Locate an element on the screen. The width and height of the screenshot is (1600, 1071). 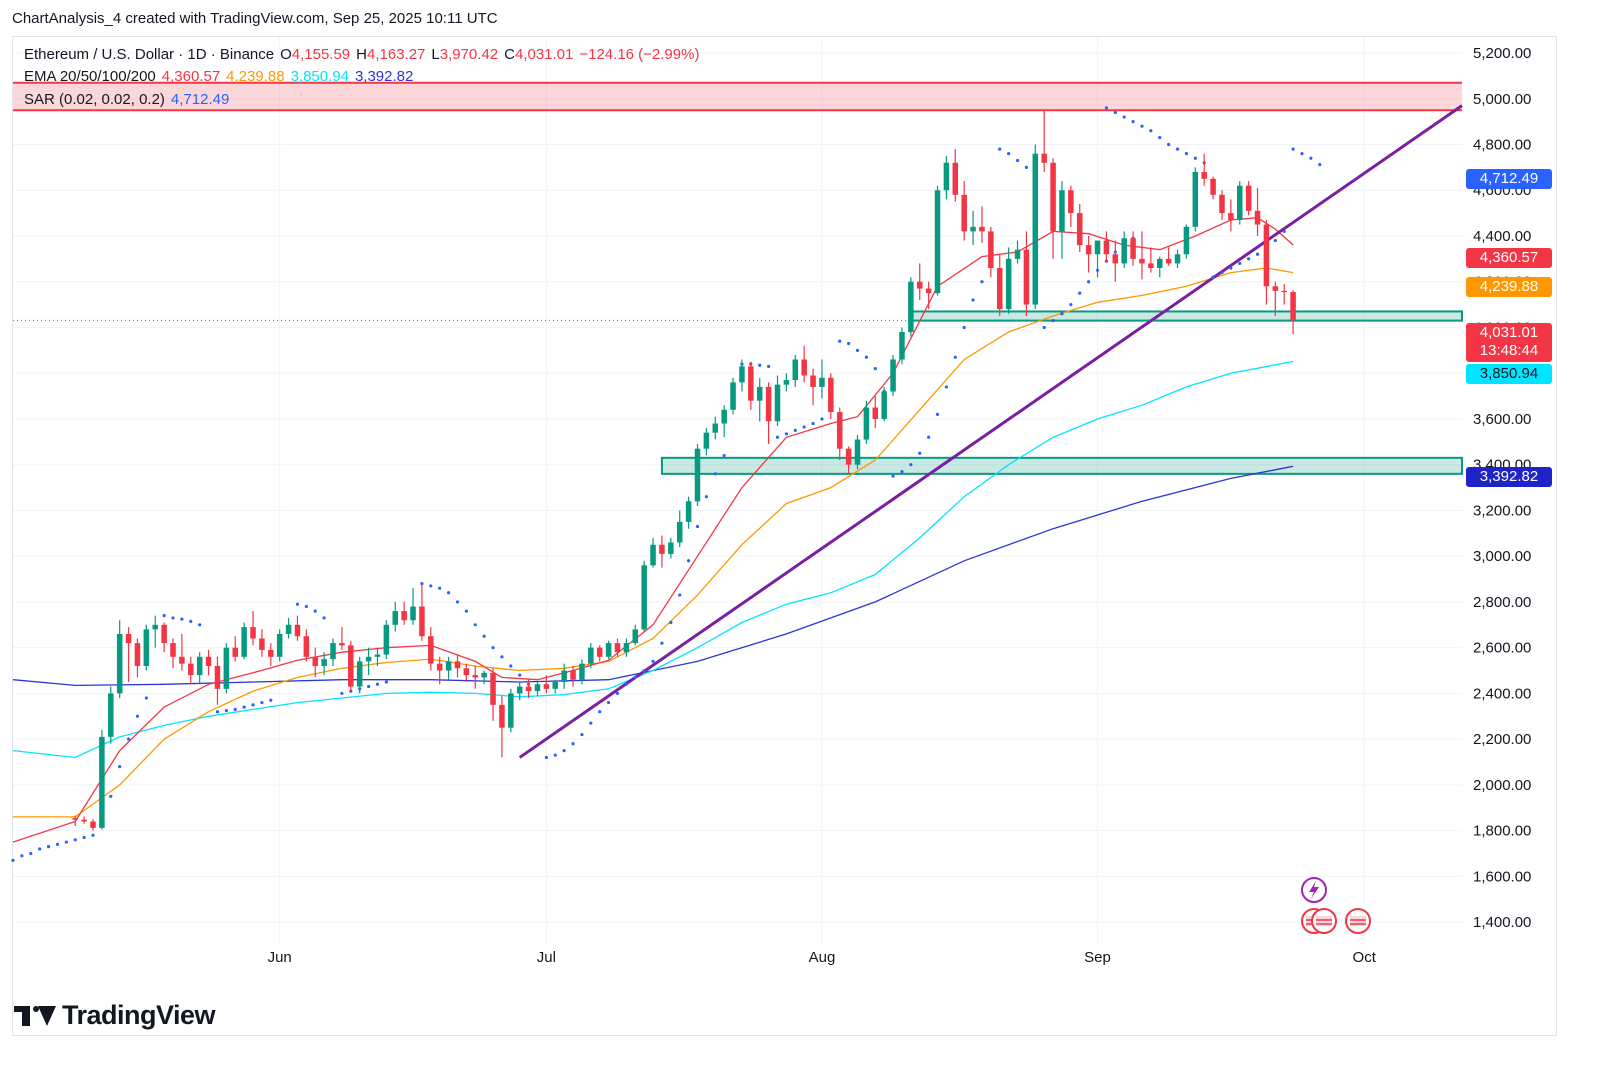
y-tick-label: 2,000.00 is located at coordinates (1502, 785).